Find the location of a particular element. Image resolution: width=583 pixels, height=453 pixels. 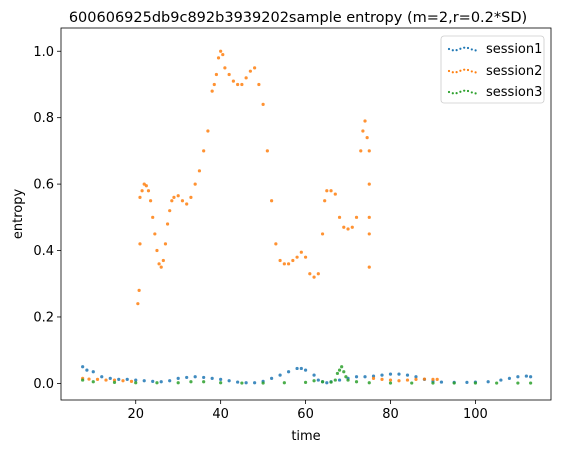

y-tick-label: 0.0 is located at coordinates (43, 384).